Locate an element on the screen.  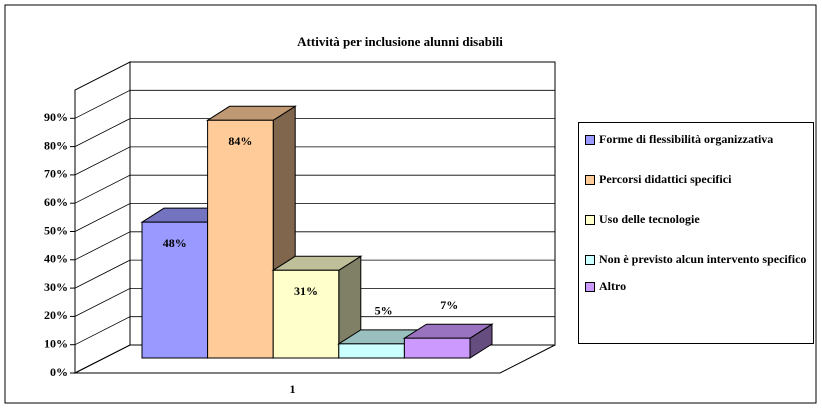
y-tick-label: 20% is located at coordinates (56, 315).